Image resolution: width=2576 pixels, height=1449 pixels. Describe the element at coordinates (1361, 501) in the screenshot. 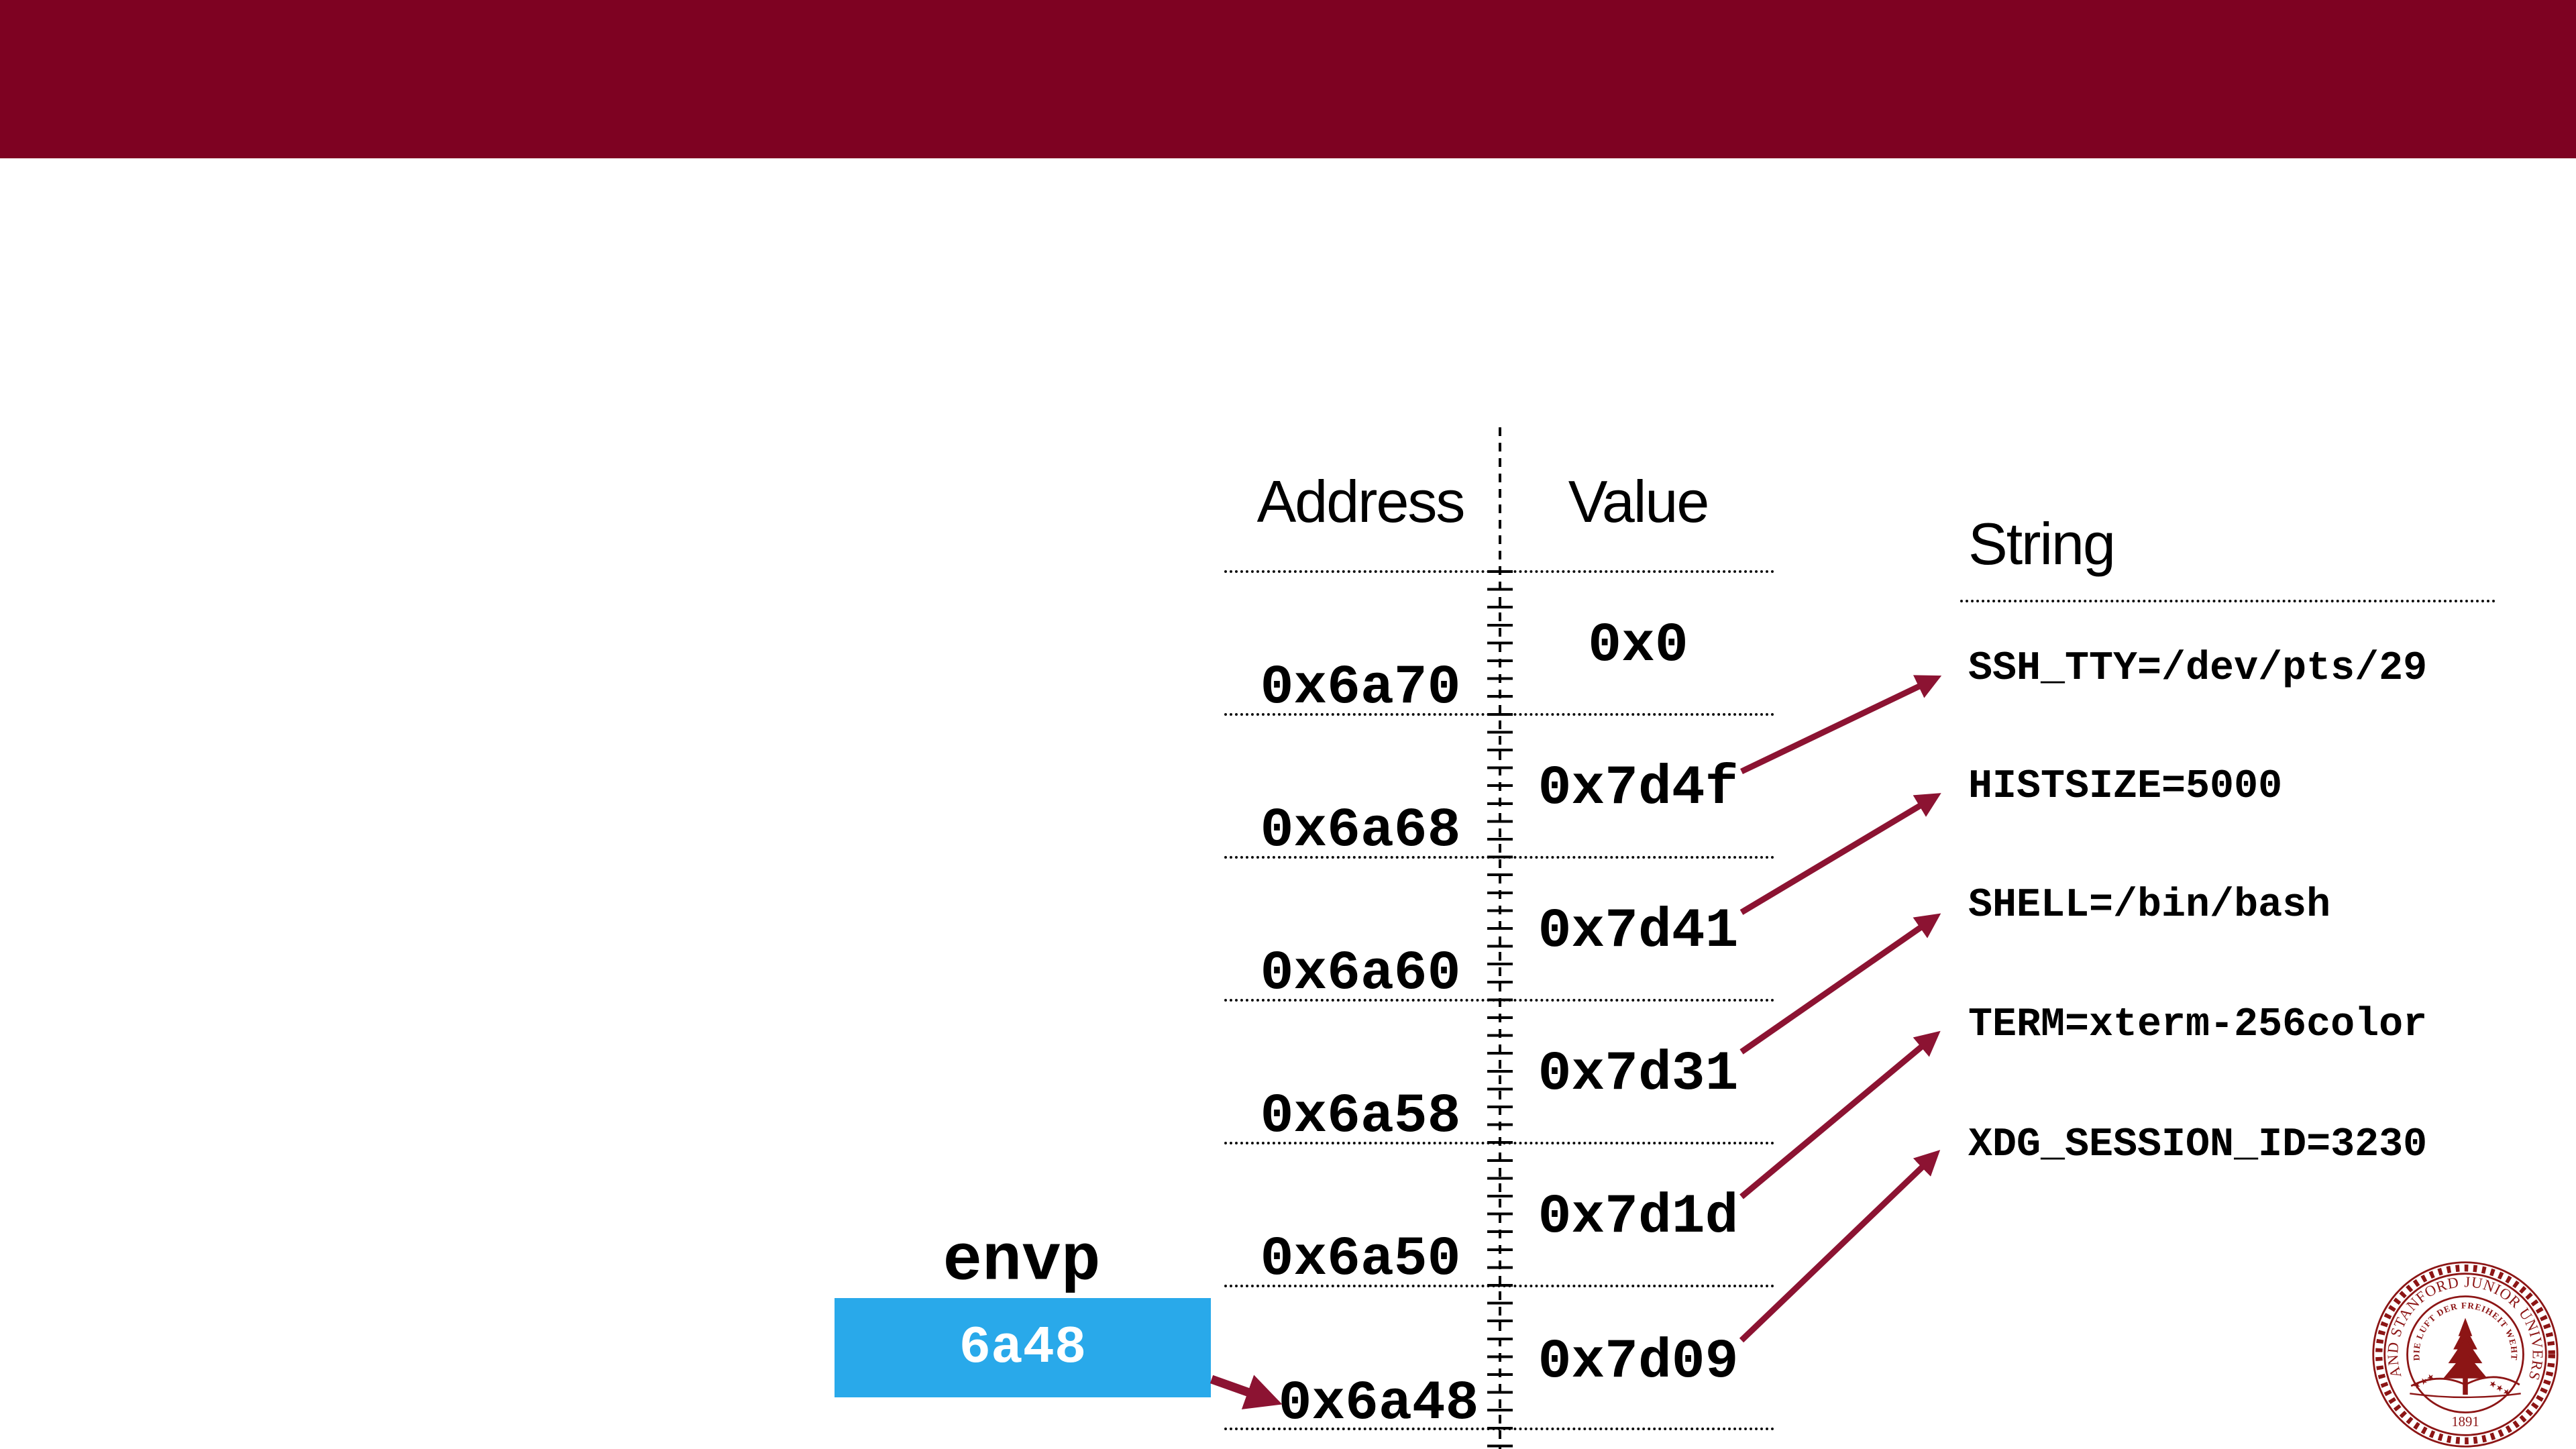

I see `address-column-header: Address` at that location.